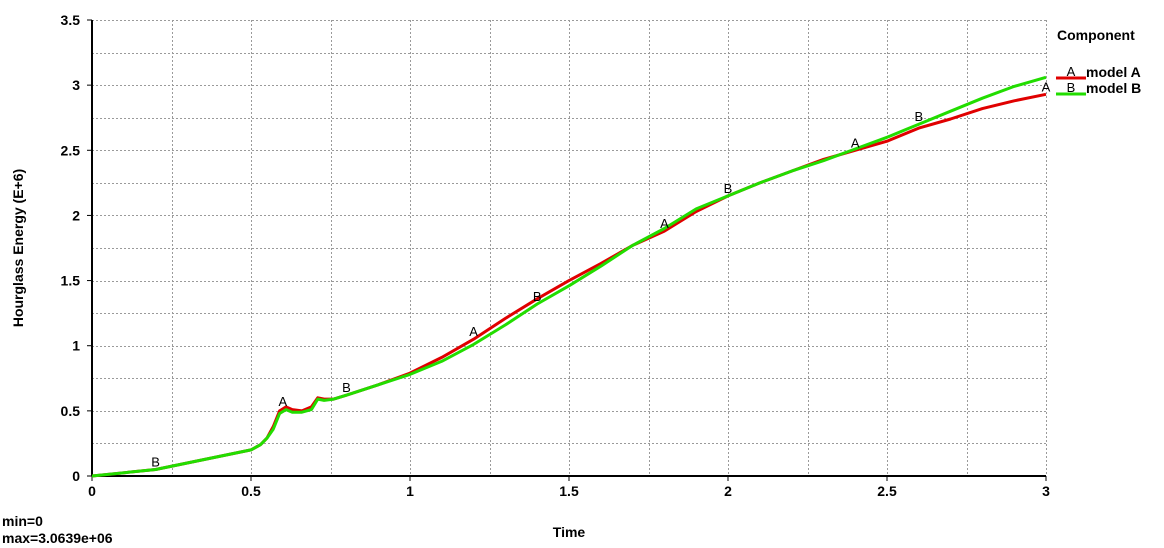  I want to click on x-tick-label: 3, so click(1046, 491).